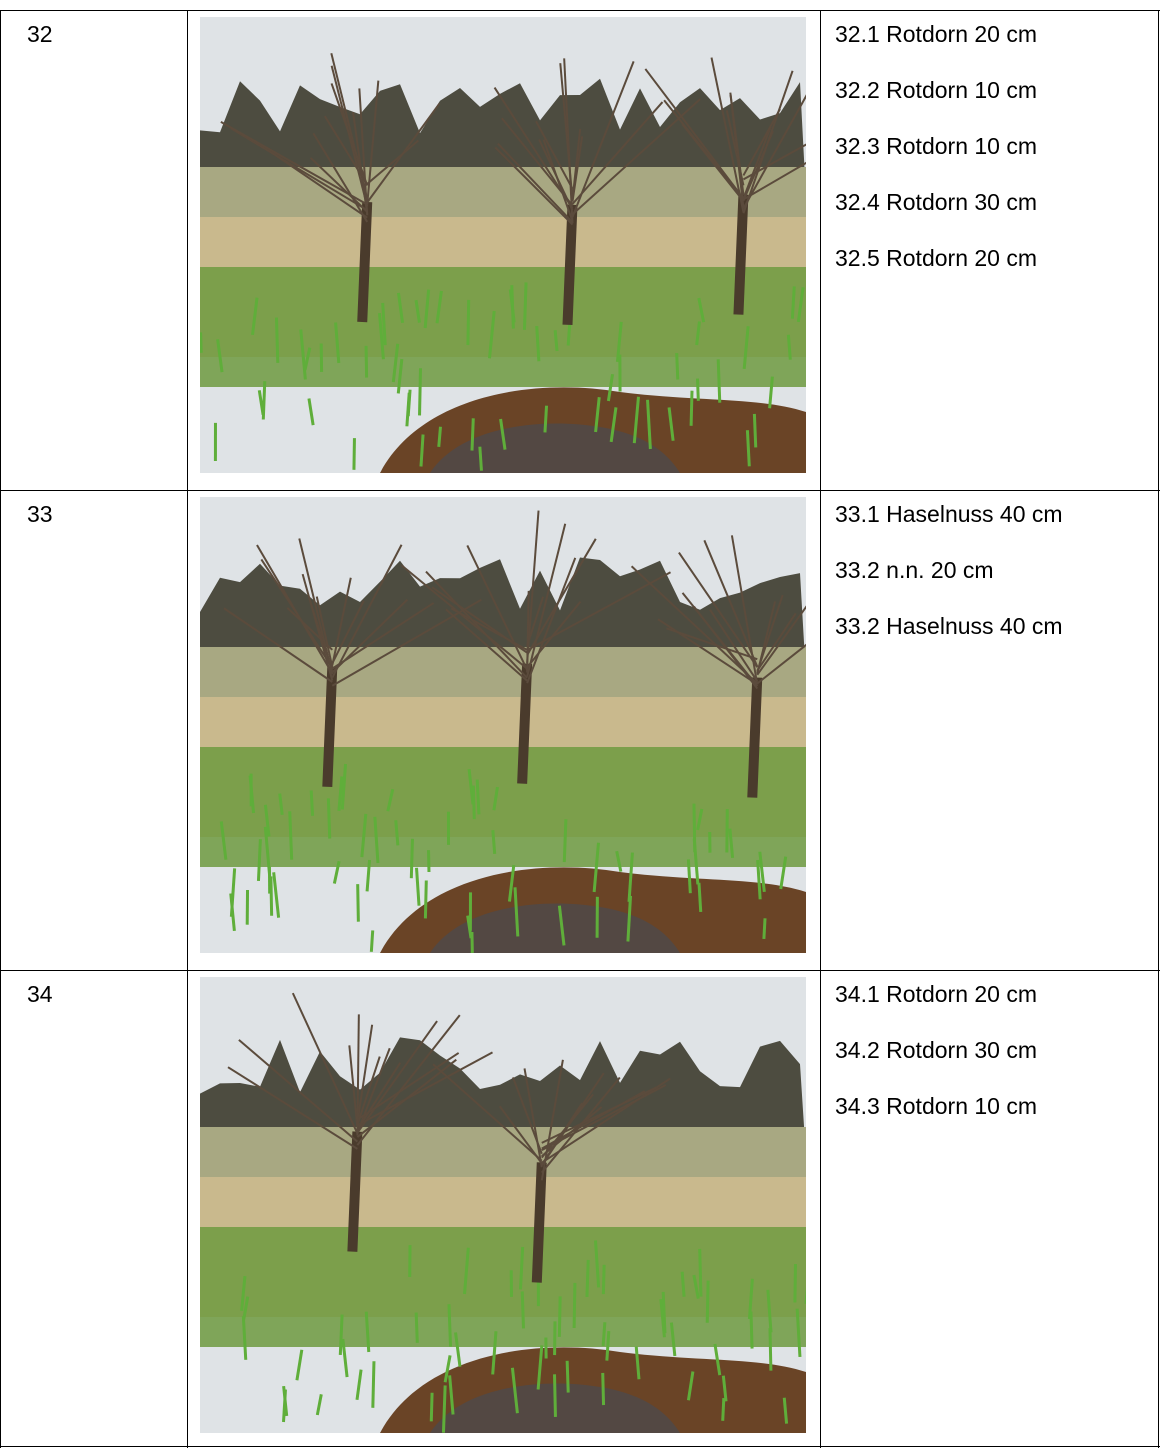  I want to click on plant-item: 33.1 Haselnuss 40 cm, so click(949, 514).